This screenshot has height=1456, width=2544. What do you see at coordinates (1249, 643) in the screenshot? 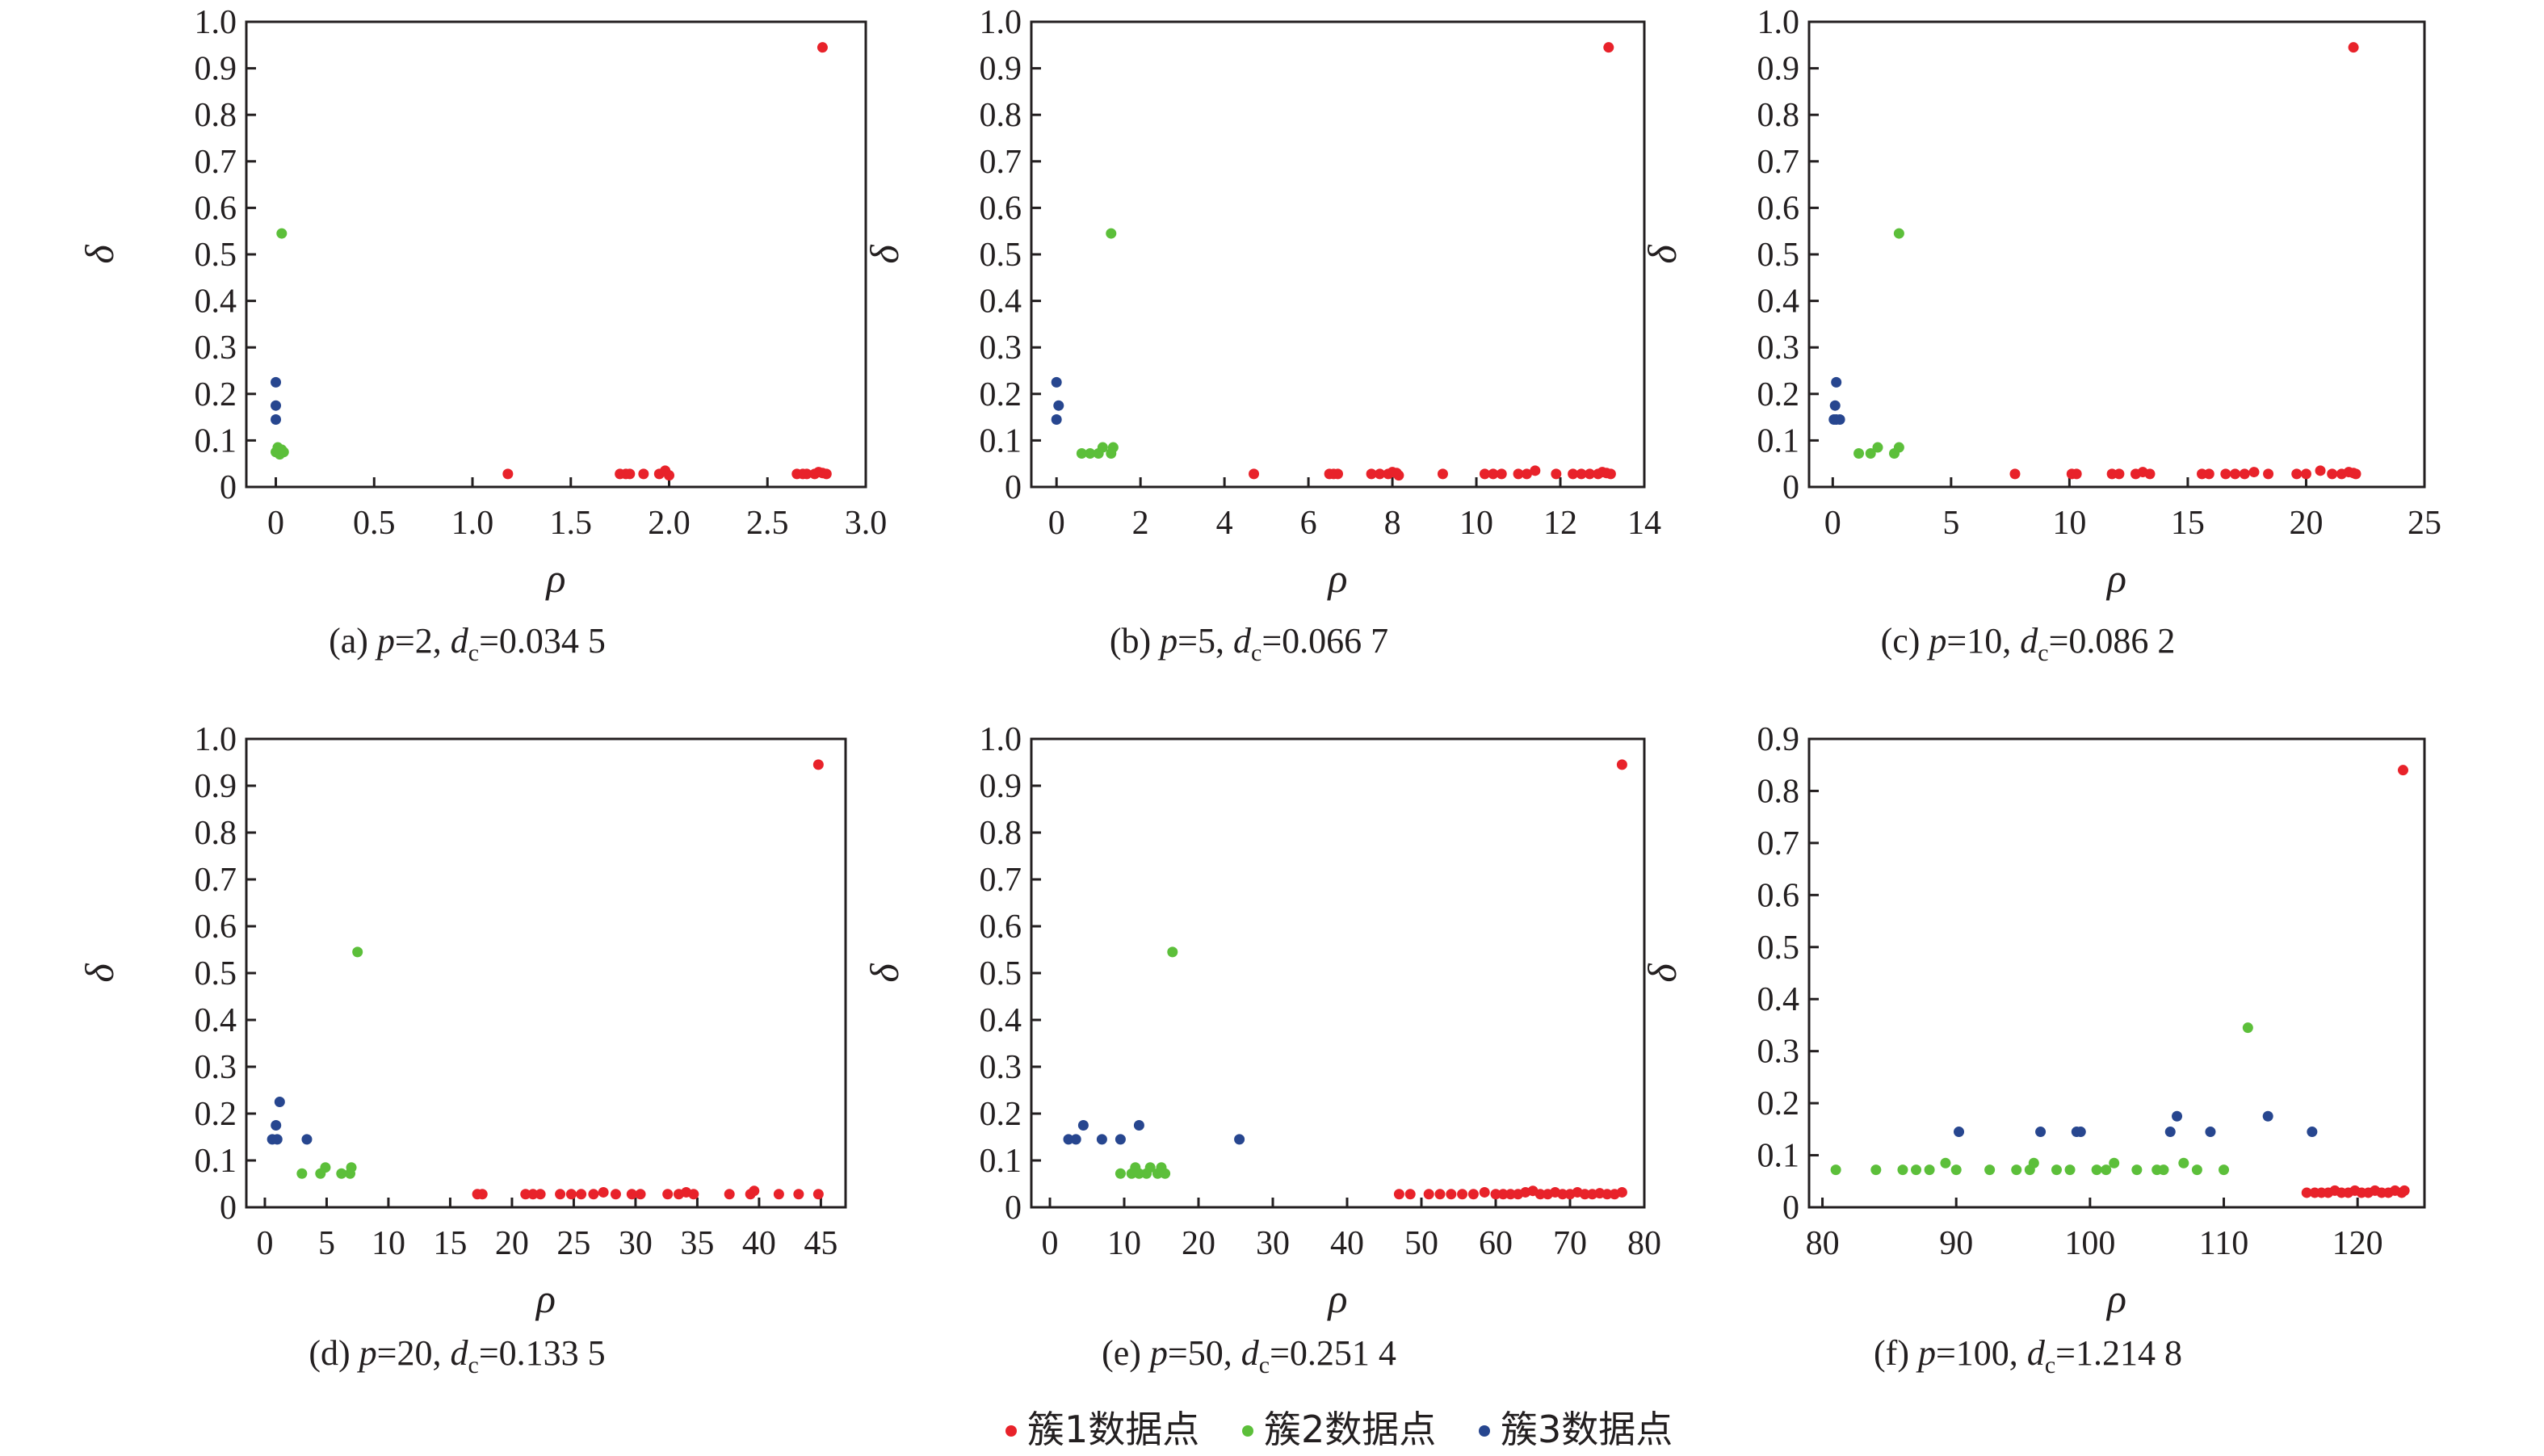
I see `panel-caption: (b) p=5, dc=0.066 7` at bounding box center [1249, 643].